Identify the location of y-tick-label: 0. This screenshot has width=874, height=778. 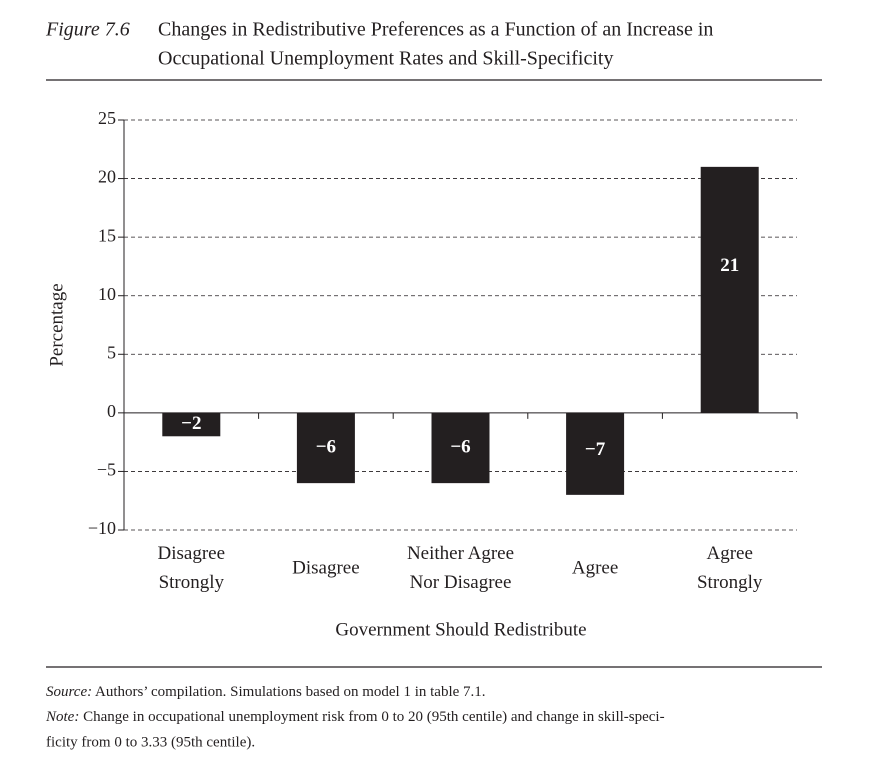
(111, 411).